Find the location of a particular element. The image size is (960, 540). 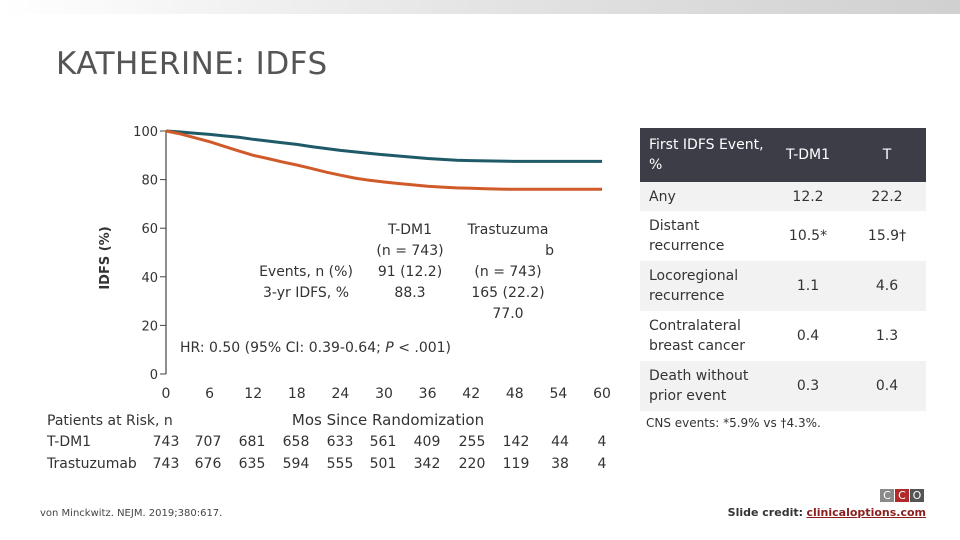

t-value: 22.2 is located at coordinates (887, 196).